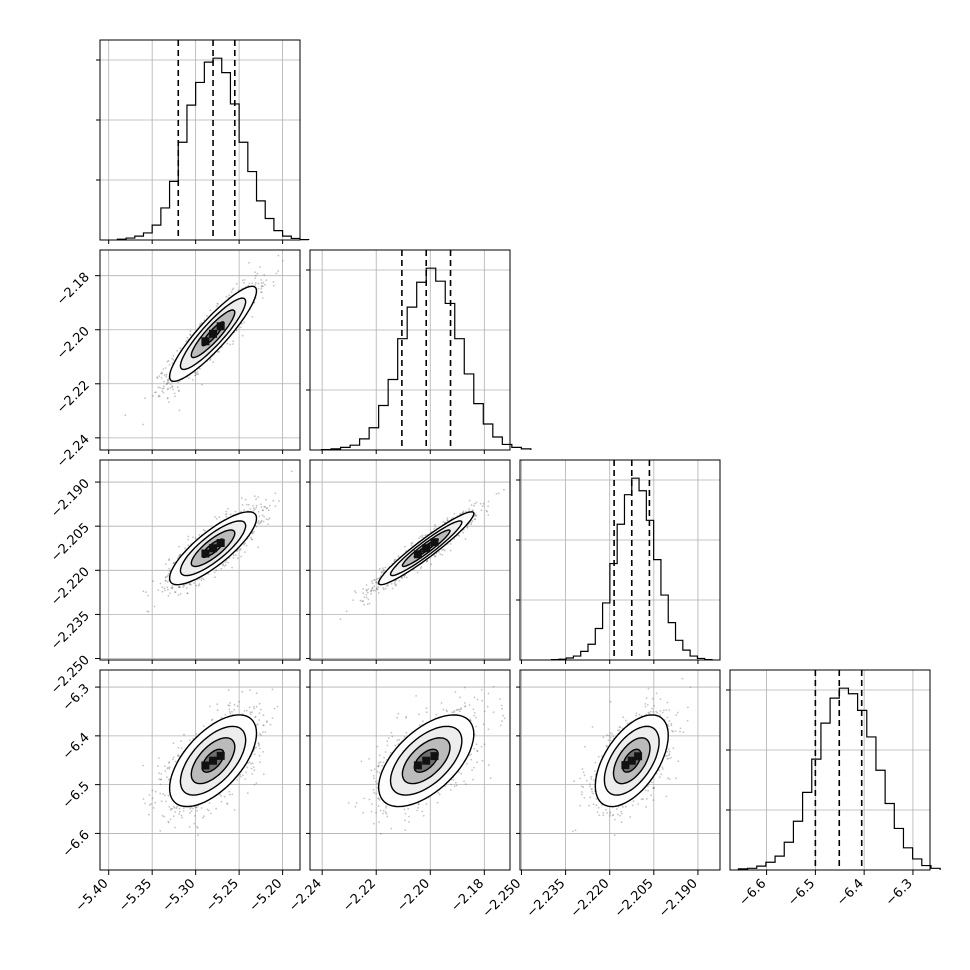 The width and height of the screenshot is (970, 970). Describe the element at coordinates (830, 770) in the screenshot. I see `panel-frame` at that location.